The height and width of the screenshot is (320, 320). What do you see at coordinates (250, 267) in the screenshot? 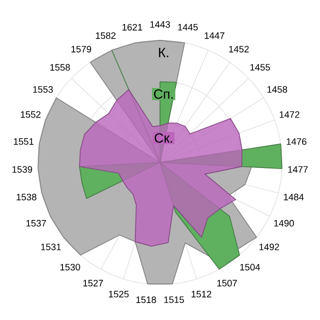
I see `spoke-label: 1504` at bounding box center [250, 267].